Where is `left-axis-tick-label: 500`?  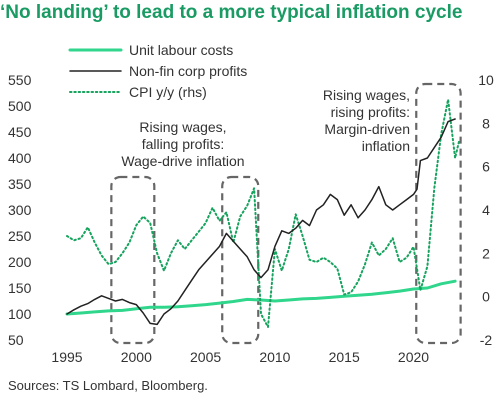 left-axis-tick-label: 500 is located at coordinates (20, 106).